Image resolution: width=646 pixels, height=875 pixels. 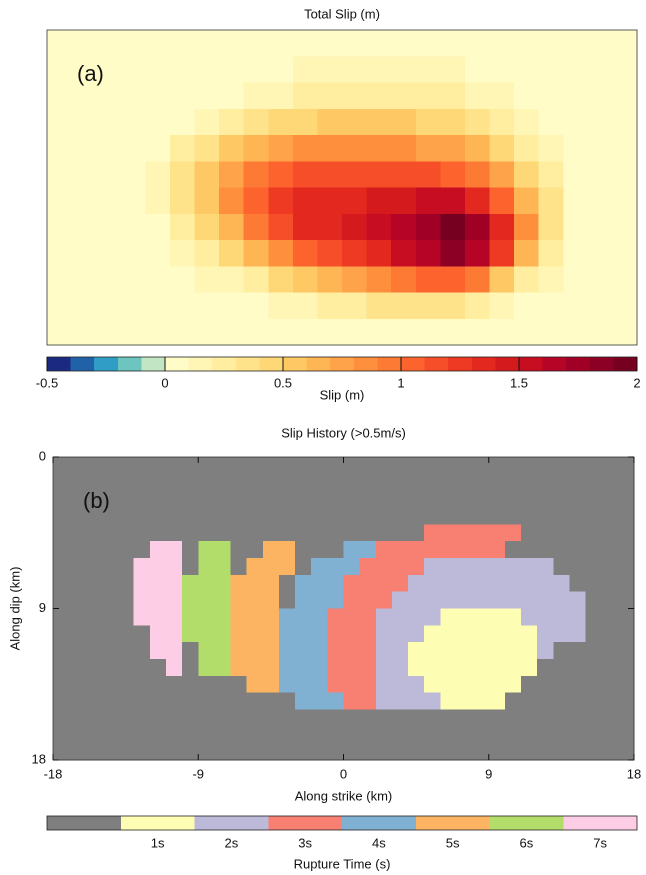 What do you see at coordinates (342, 863) in the screenshot?
I see `colorbar-label: Rupture Time (s)` at bounding box center [342, 863].